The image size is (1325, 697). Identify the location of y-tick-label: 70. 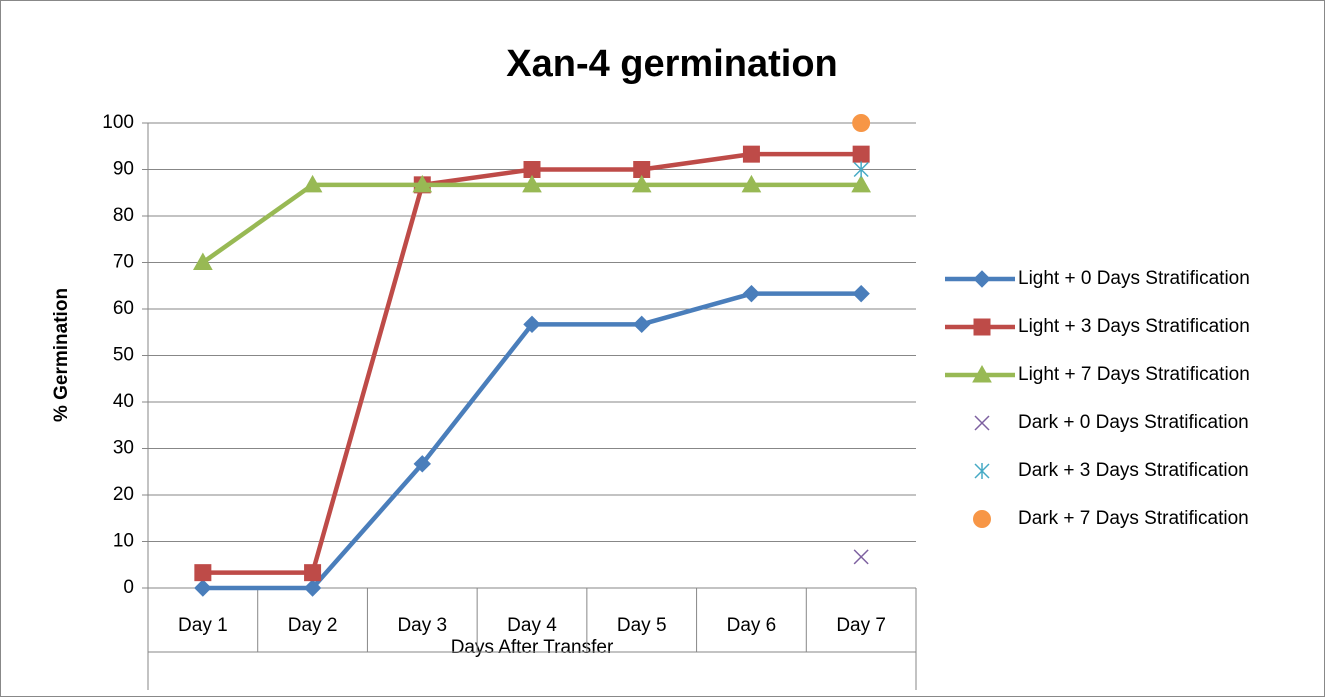
(123, 262).